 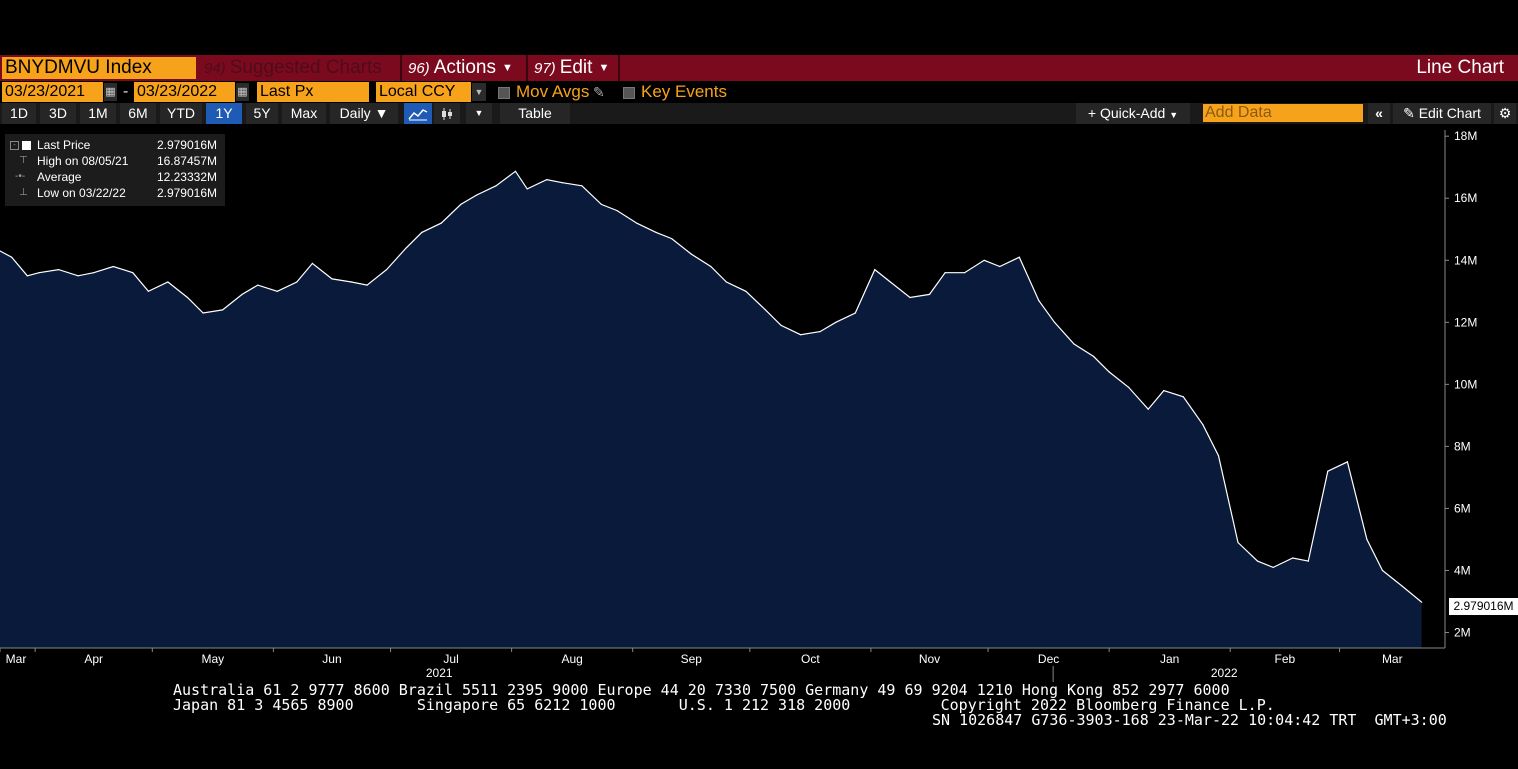 I want to click on range-max-button: Max, so click(x=304, y=113).